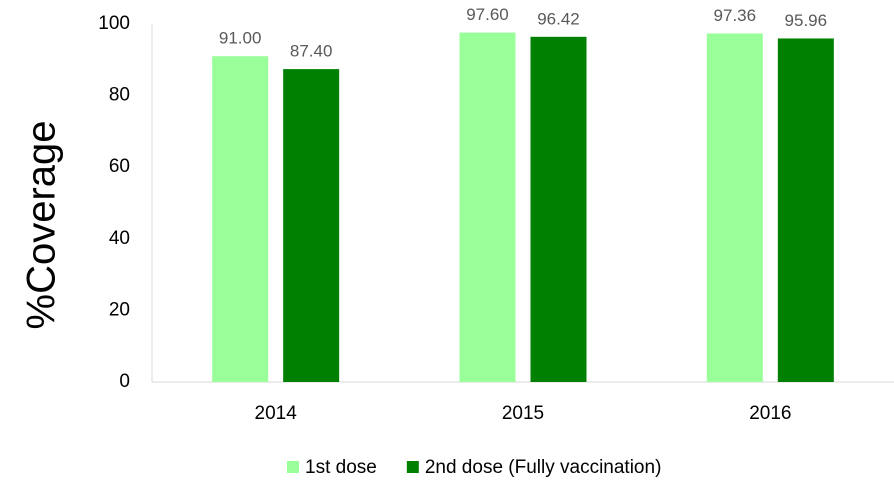 The width and height of the screenshot is (894, 485). What do you see at coordinates (806, 20) in the screenshot?
I see `value-label: 95.96` at bounding box center [806, 20].